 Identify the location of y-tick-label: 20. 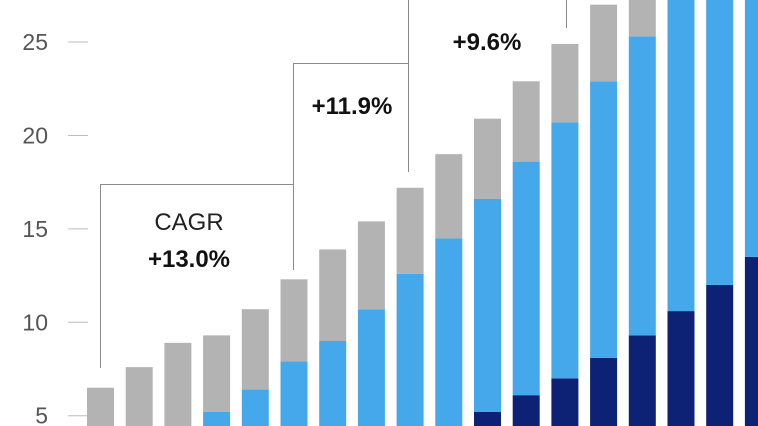
(35, 135).